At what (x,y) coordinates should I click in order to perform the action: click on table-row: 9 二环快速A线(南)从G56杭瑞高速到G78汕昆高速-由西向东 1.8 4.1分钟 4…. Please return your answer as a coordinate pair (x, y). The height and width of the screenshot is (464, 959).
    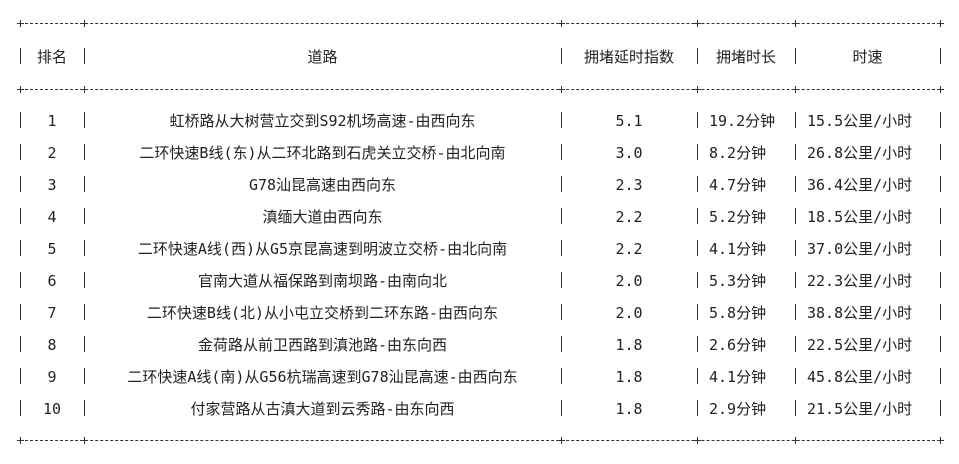
    Looking at the image, I should click on (479, 377).